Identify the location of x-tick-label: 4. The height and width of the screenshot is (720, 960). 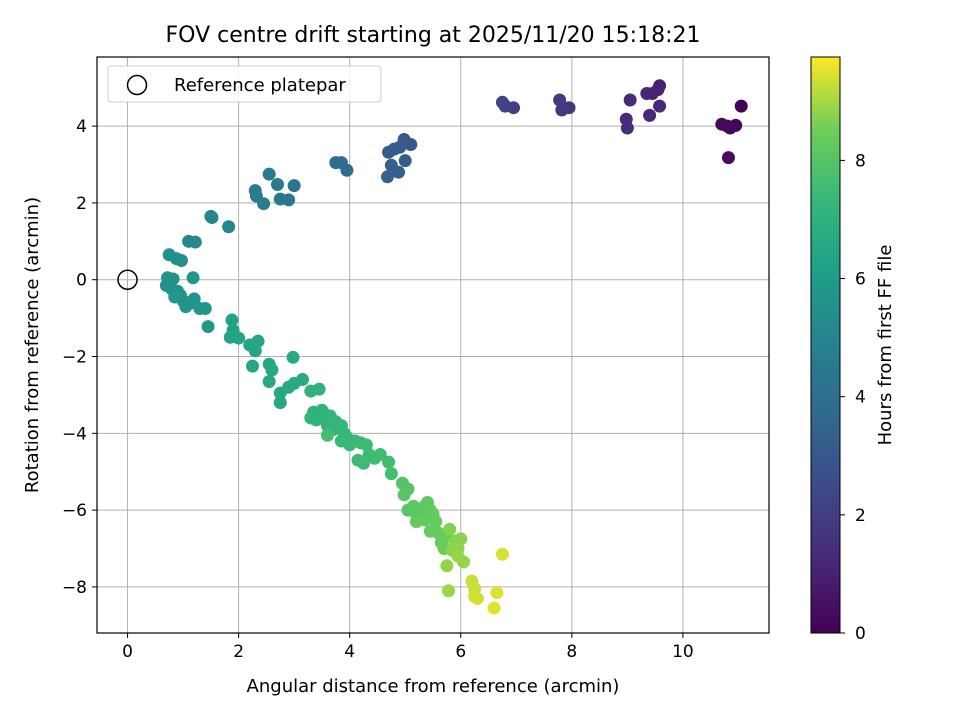
(349, 652).